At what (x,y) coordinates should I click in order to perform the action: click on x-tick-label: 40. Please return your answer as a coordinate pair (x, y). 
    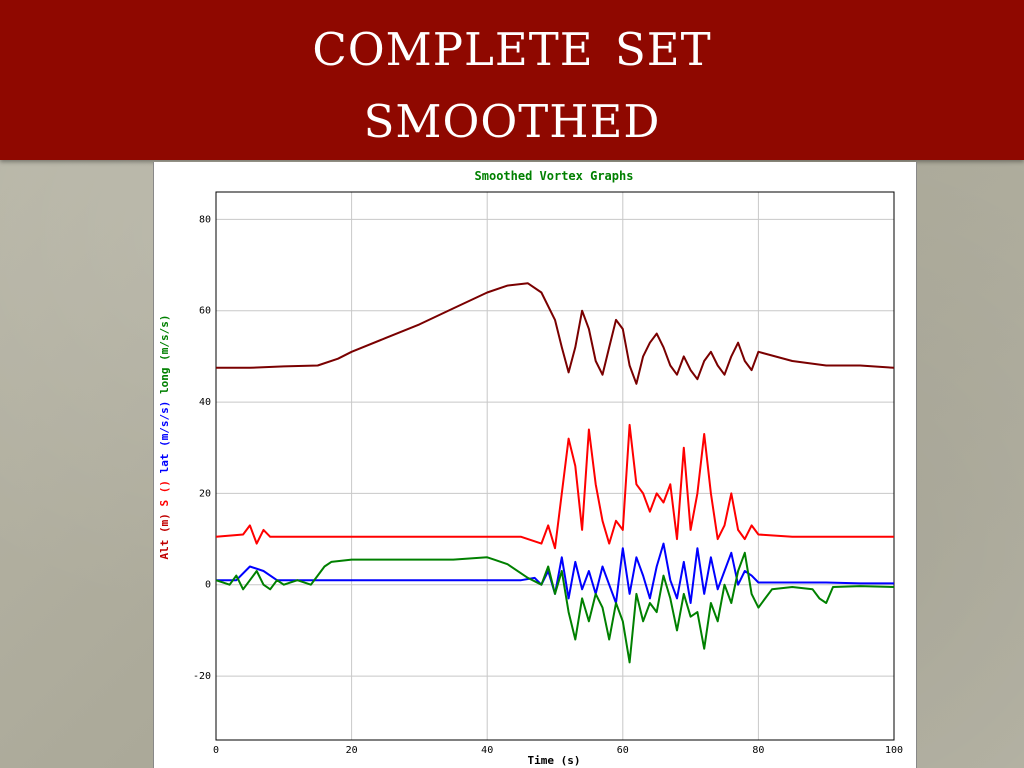
    Looking at the image, I should click on (487, 750).